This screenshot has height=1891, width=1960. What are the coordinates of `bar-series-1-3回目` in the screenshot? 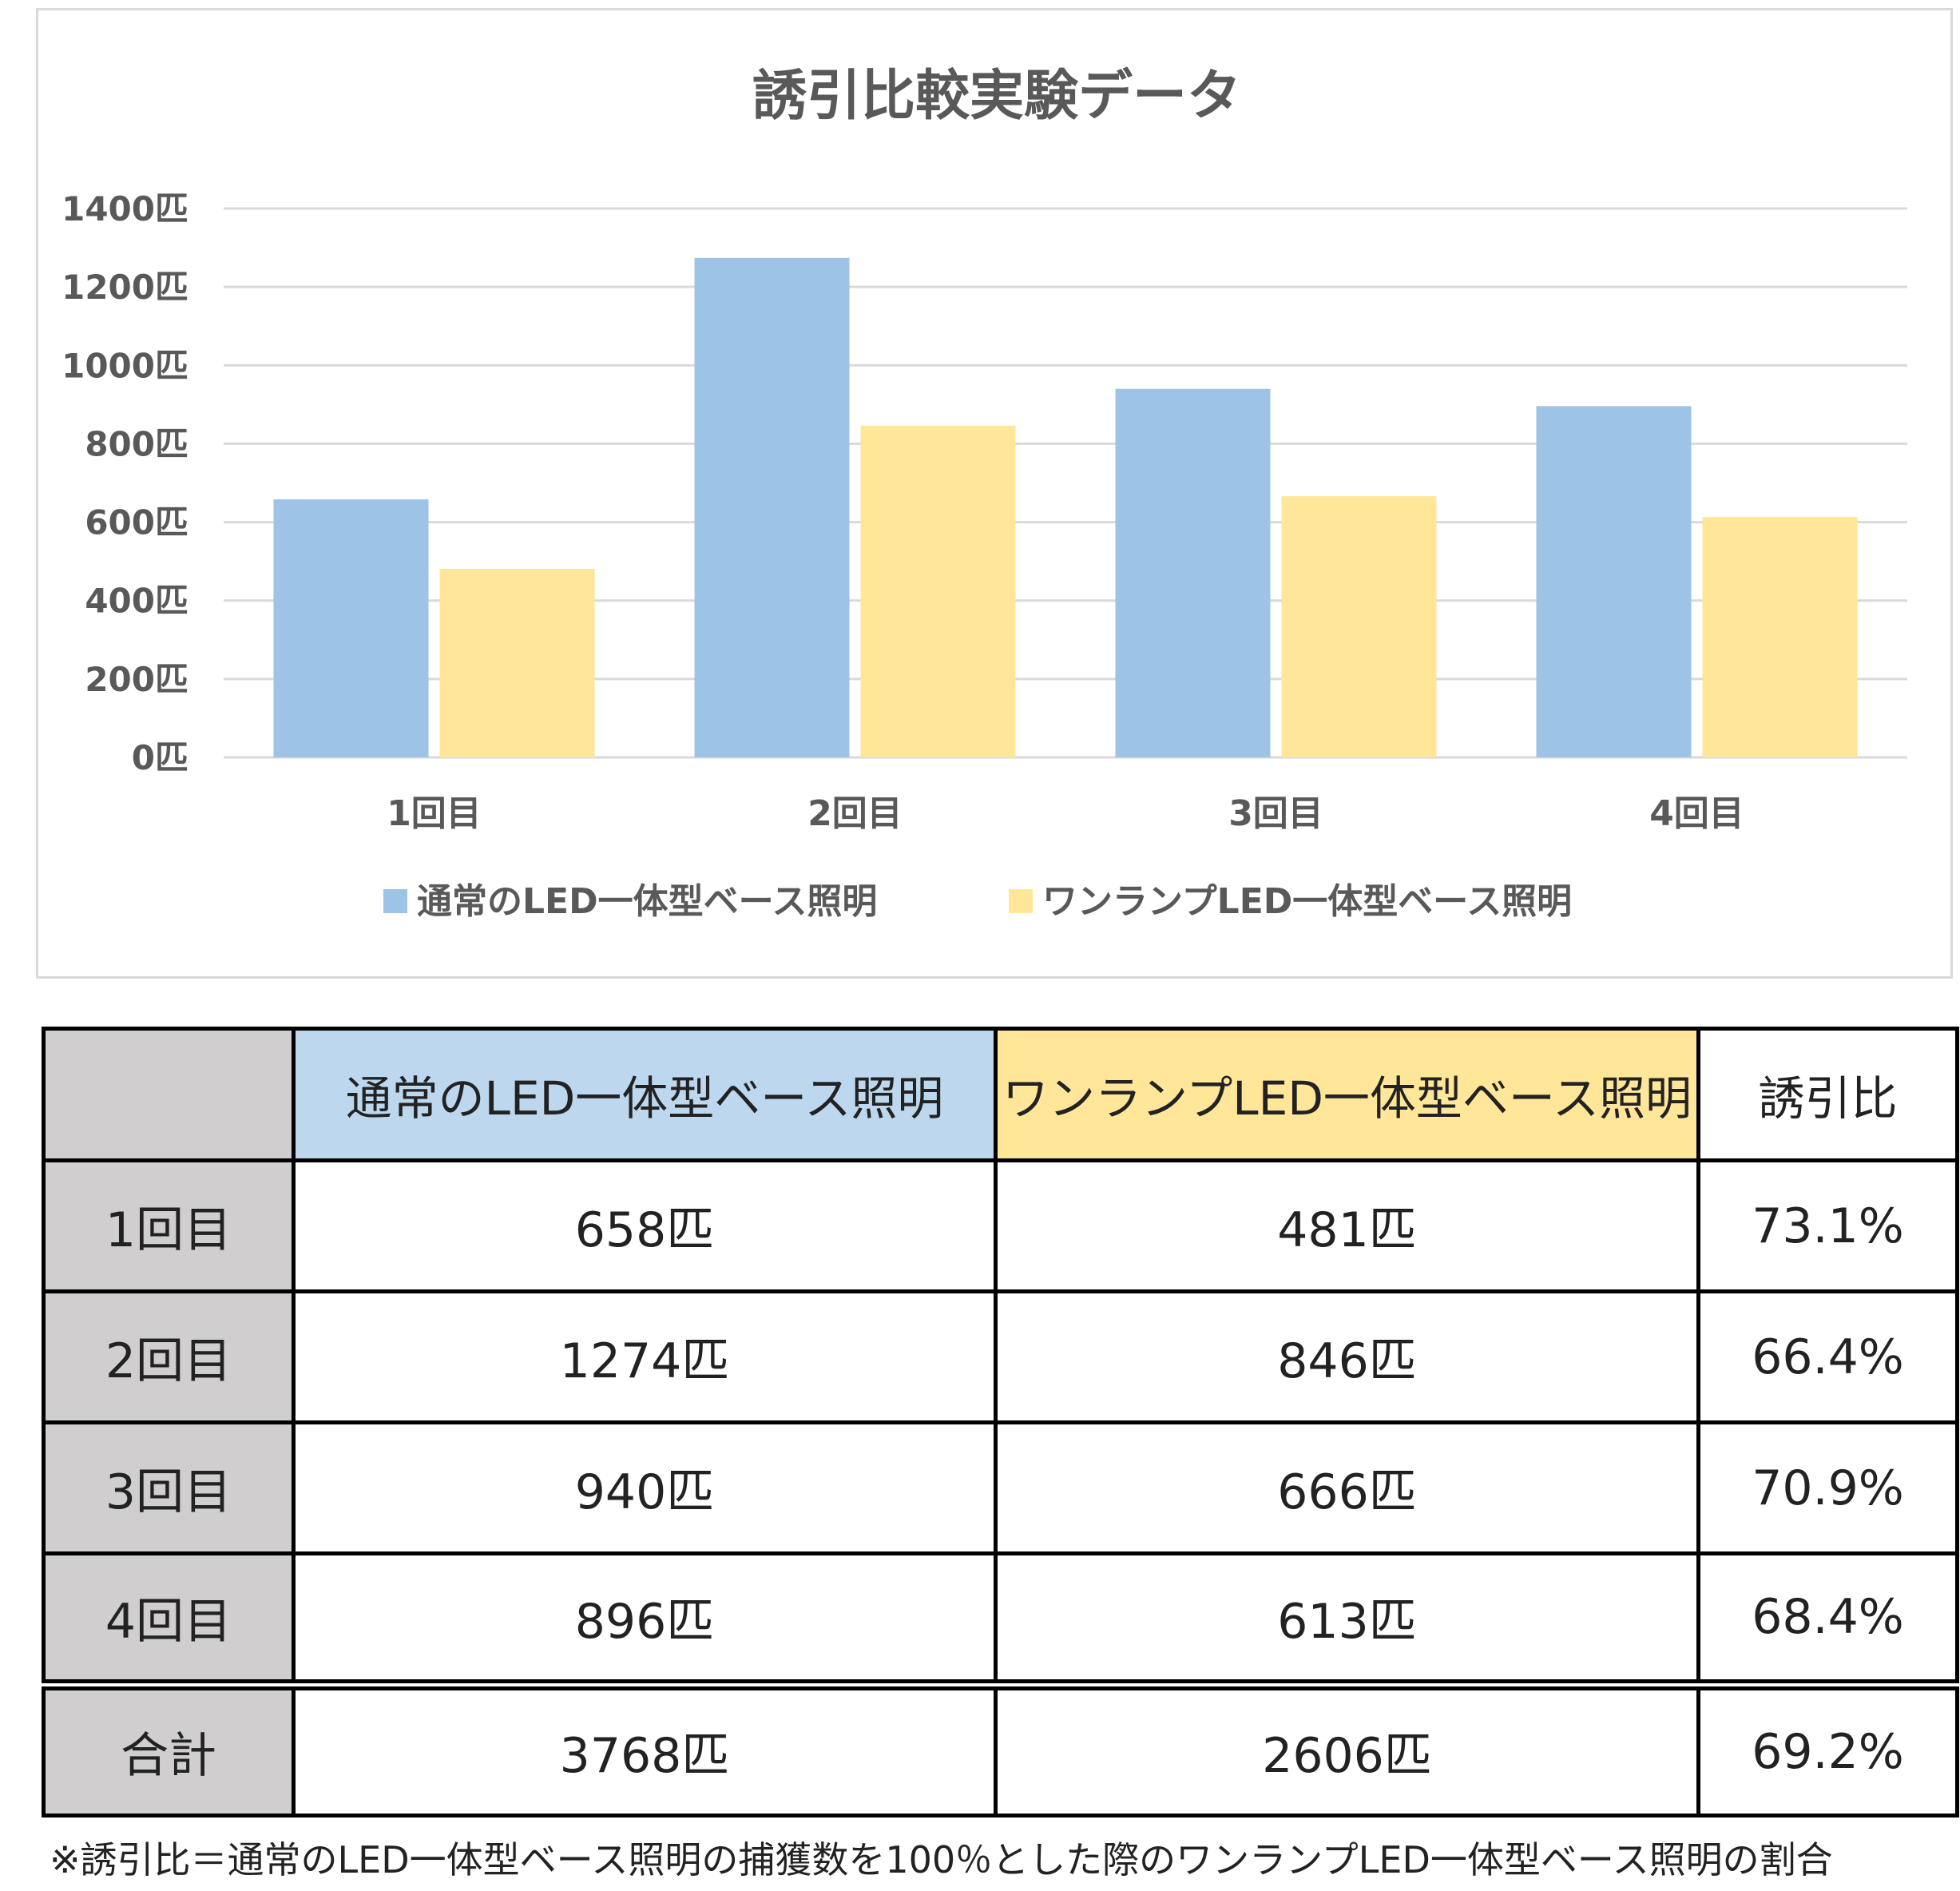 It's located at (1193, 573).